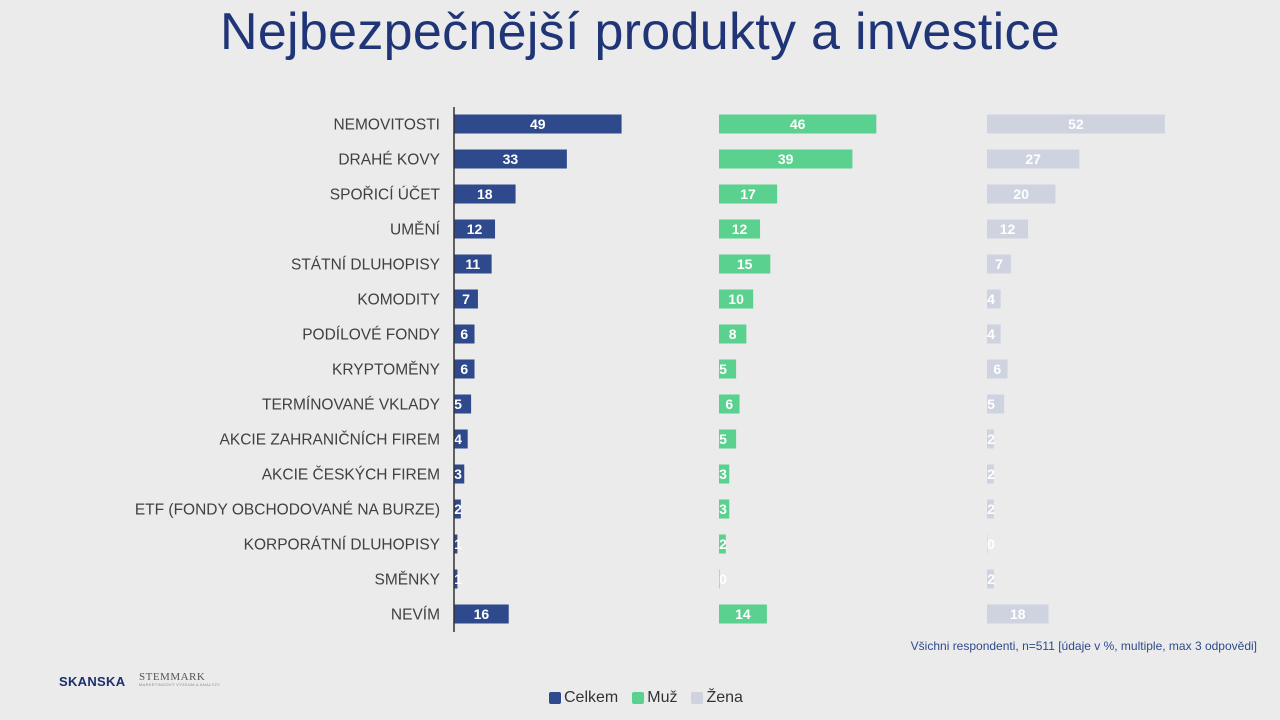 The width and height of the screenshot is (1280, 720). Describe the element at coordinates (638, 698) in the screenshot. I see `legend-swatch-muz` at that location.